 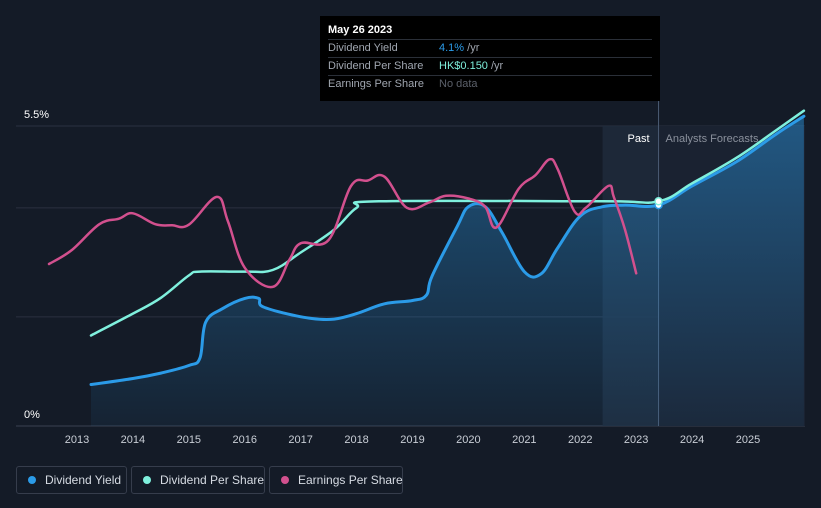 I want to click on legend-earnings-per-share: Earnings Per Share, so click(x=336, y=480).